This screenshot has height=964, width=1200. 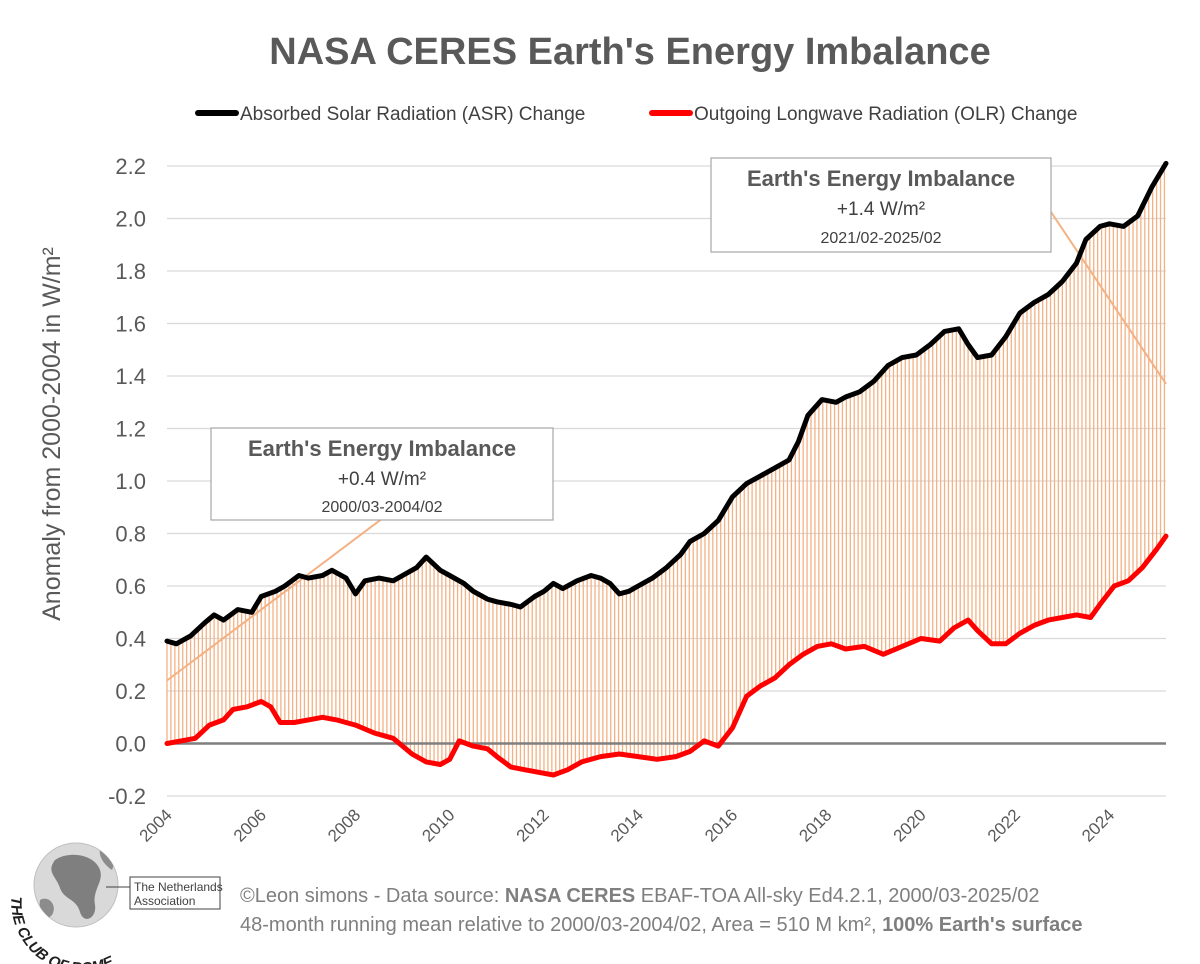 What do you see at coordinates (130, 586) in the screenshot?
I see `y-tick-label: 0.6` at bounding box center [130, 586].